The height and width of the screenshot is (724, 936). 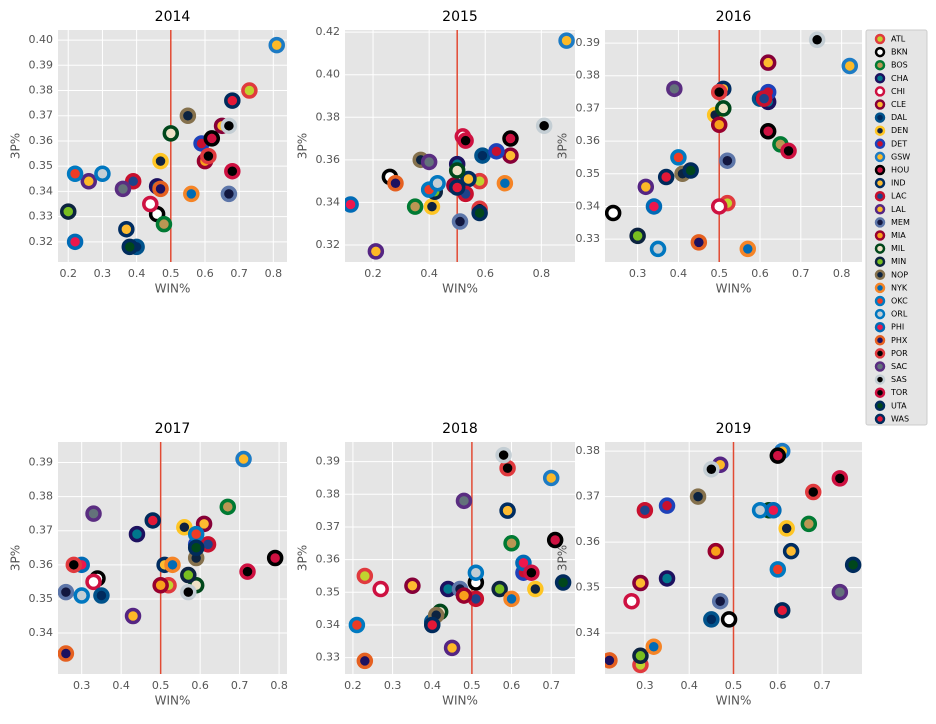 What do you see at coordinates (900, 156) in the screenshot?
I see `legend-label: GSW` at bounding box center [900, 156].